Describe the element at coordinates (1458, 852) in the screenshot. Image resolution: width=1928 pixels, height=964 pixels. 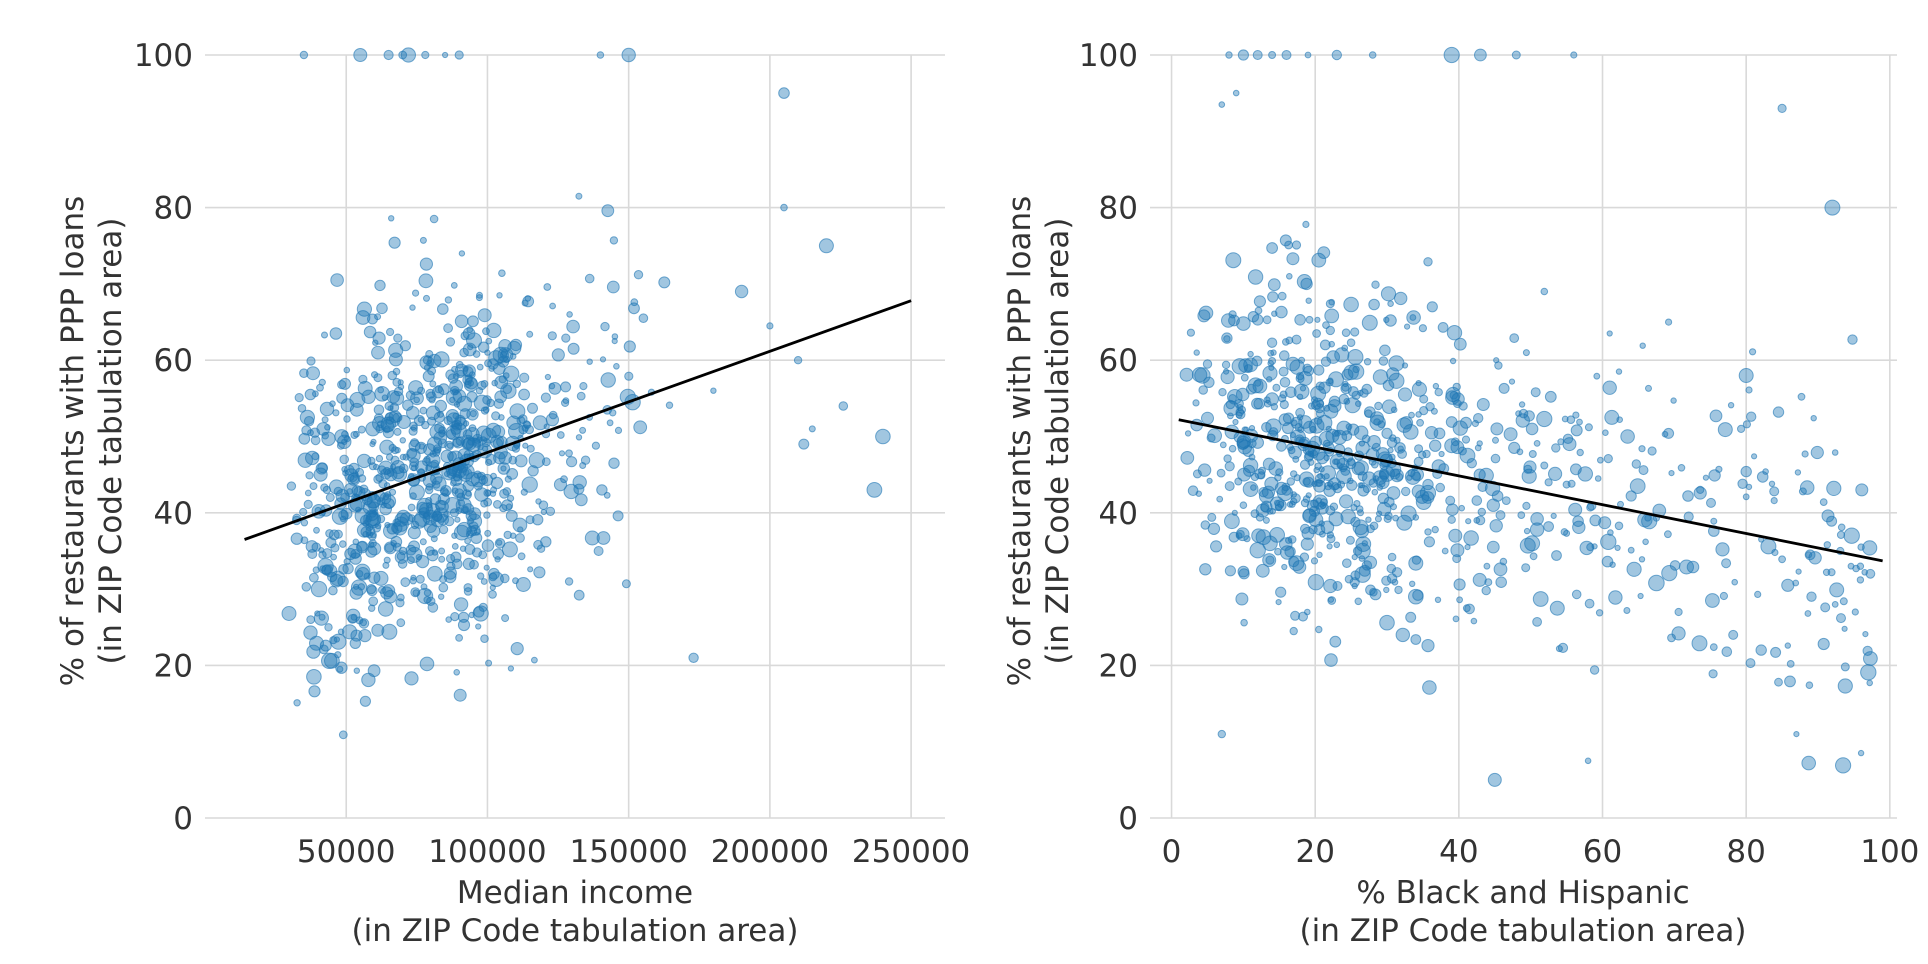
I see `race-chart-x-tick-label: 40` at that location.